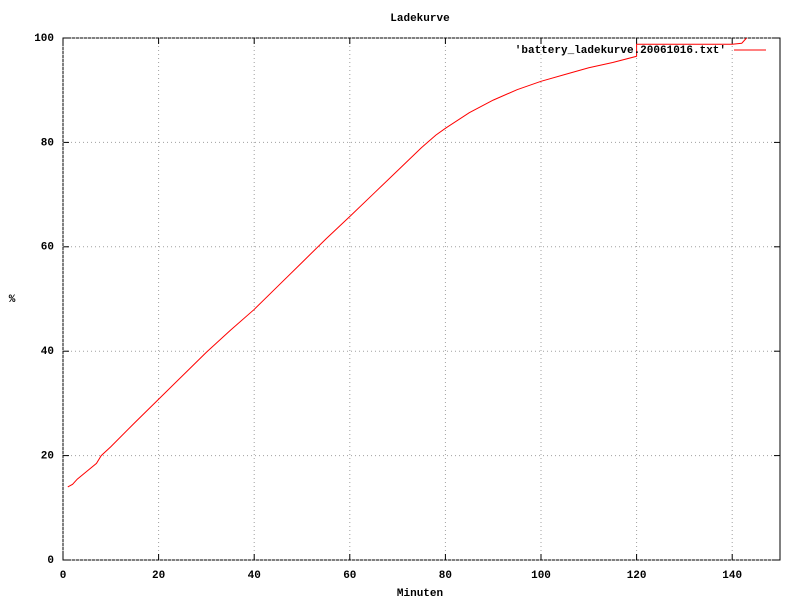 Image resolution: width=800 pixels, height=600 pixels. Describe the element at coordinates (47, 457) in the screenshot. I see `y-tick-label: 20` at that location.